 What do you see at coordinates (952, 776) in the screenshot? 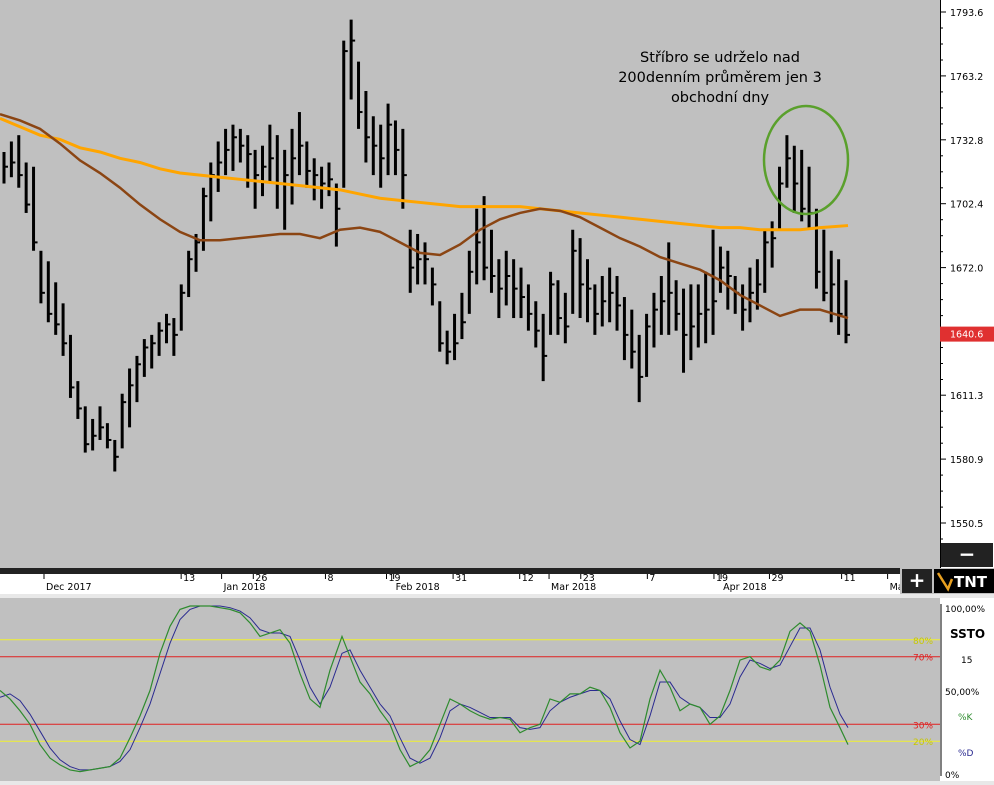
I see `stochastic-axis-min: 0%` at bounding box center [952, 776].